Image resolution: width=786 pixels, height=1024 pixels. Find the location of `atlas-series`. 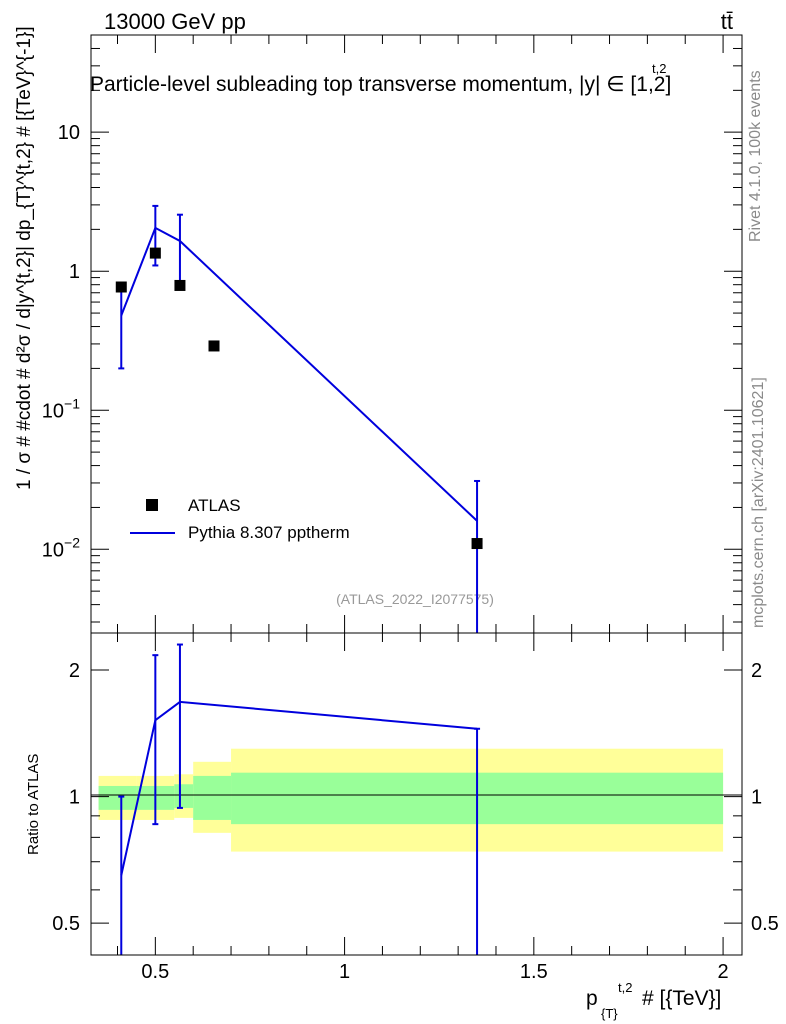

atlas-series is located at coordinates (299, 398).